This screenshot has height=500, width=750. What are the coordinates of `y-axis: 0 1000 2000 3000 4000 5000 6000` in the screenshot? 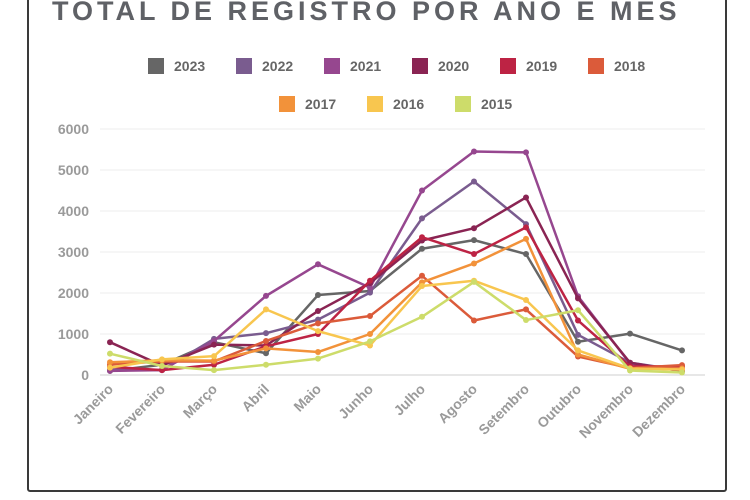 It's located at (73, 252).